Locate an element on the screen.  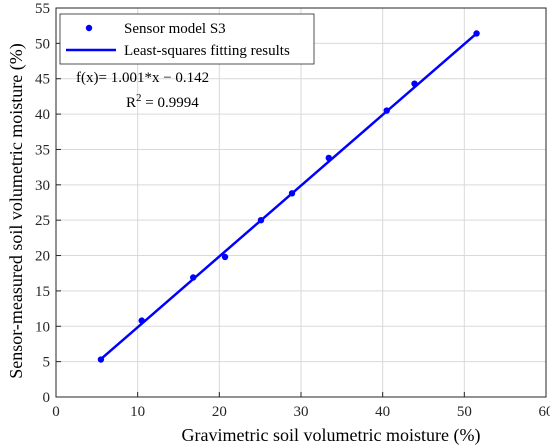
x-tick-label: 10 is located at coordinates (137, 412).